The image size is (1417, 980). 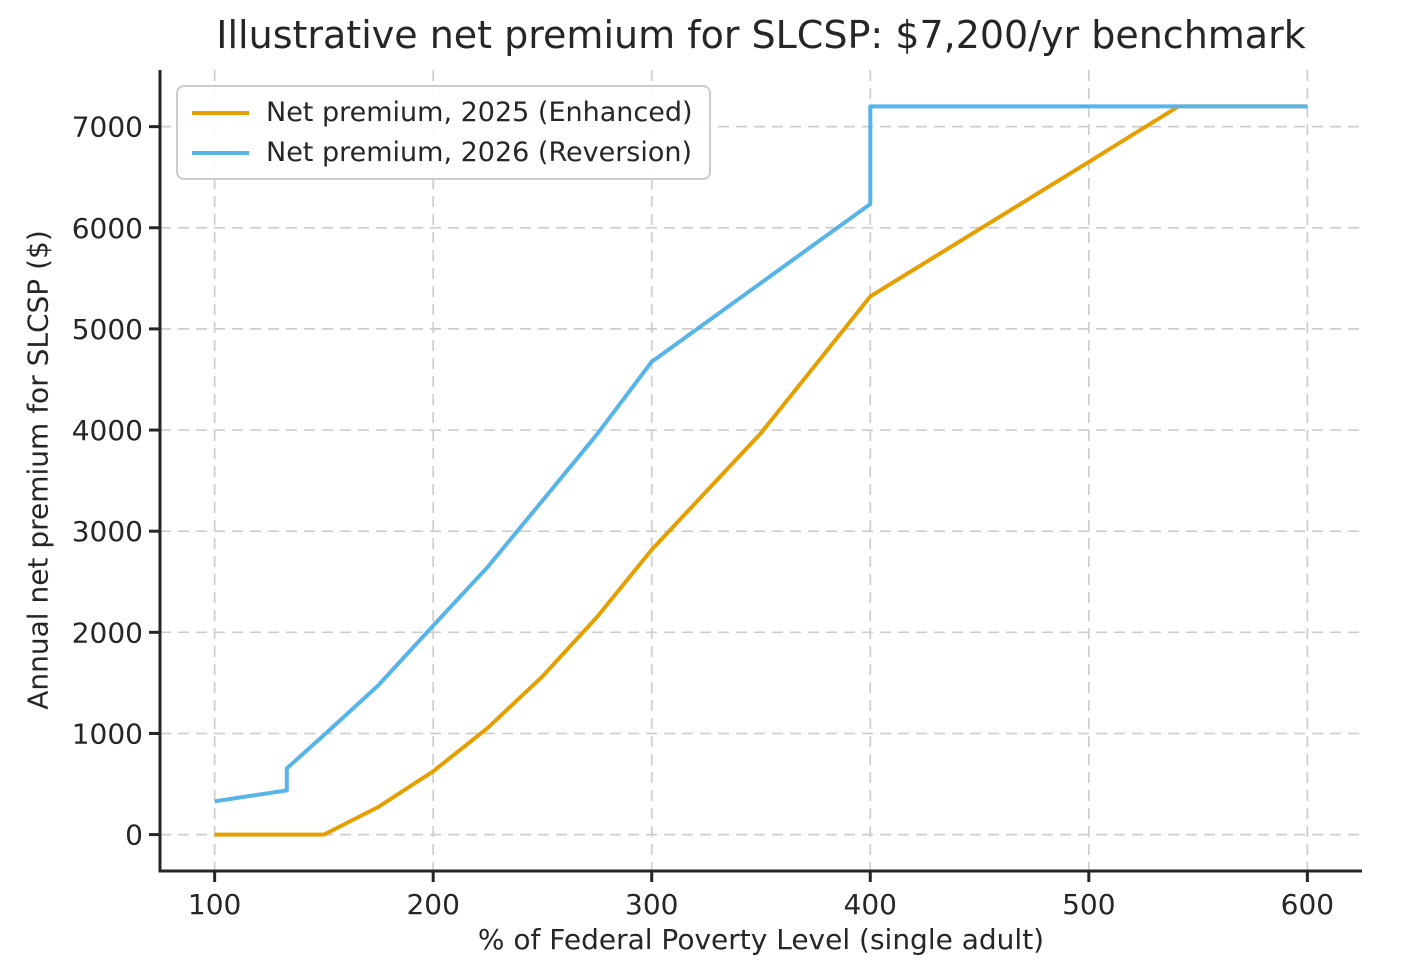 I want to click on legend-label-2026-reversion: Net premium, 2026 (Reversion), so click(x=479, y=153).